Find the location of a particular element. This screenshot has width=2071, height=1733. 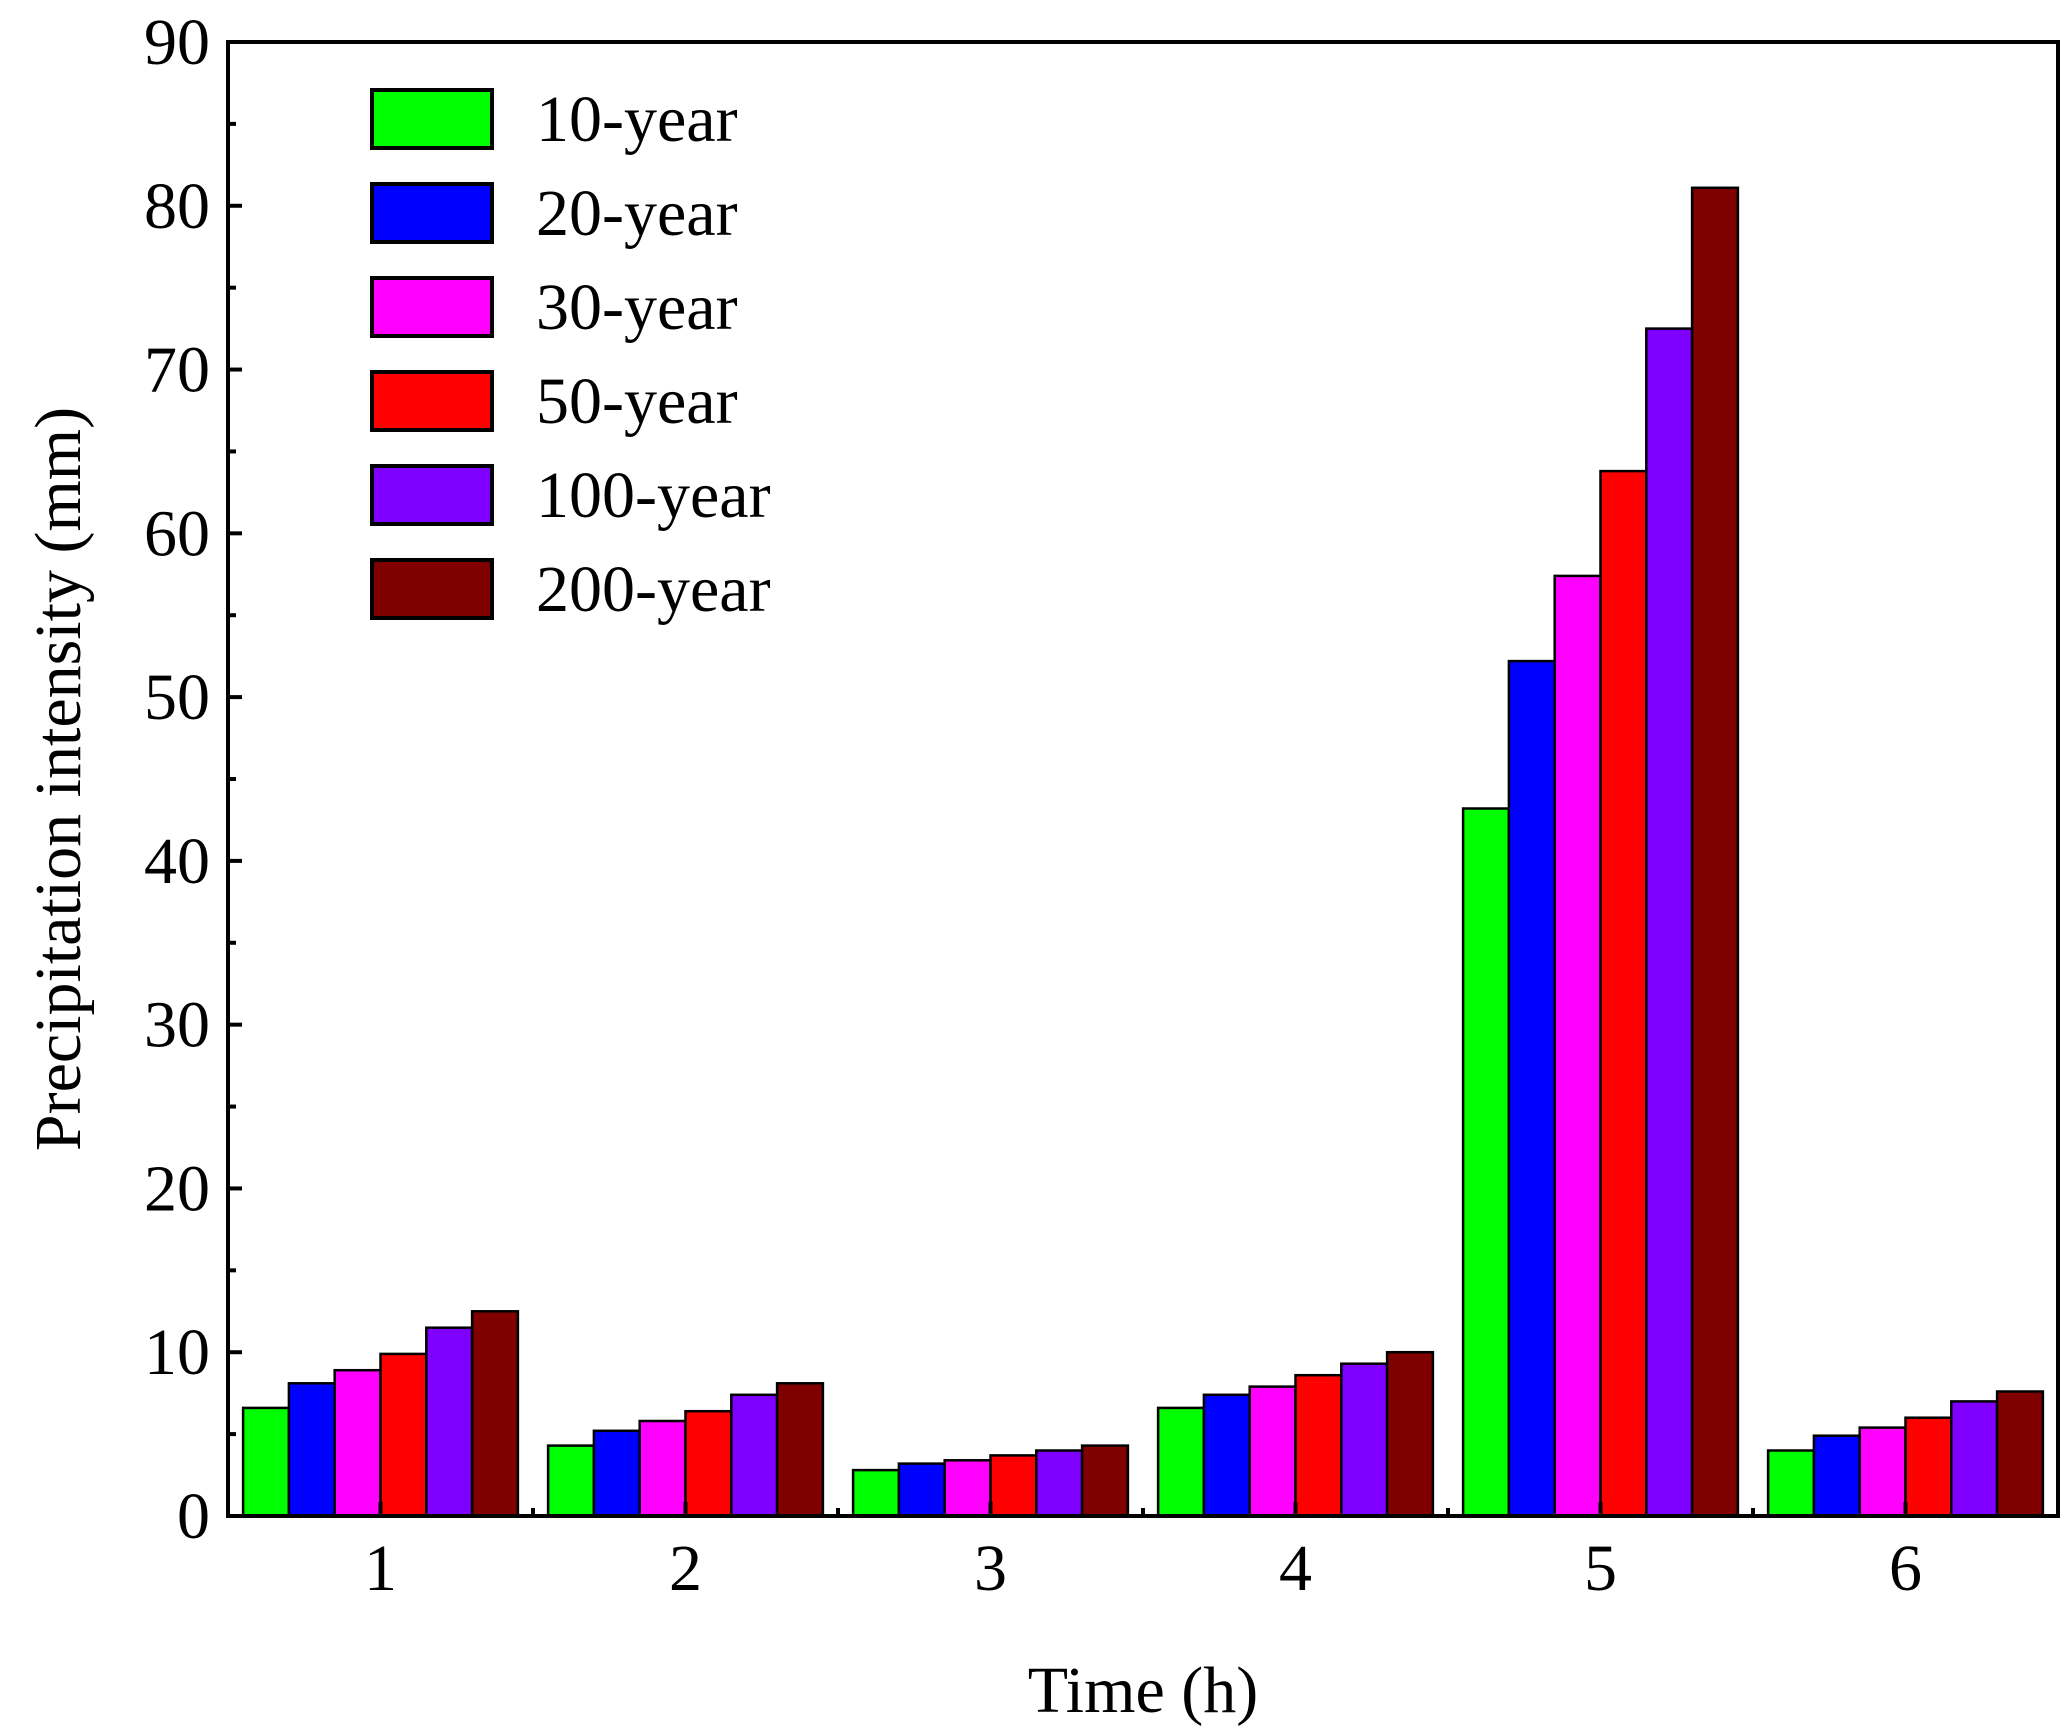

legend-label-200-year: 200-year is located at coordinates (653, 589).